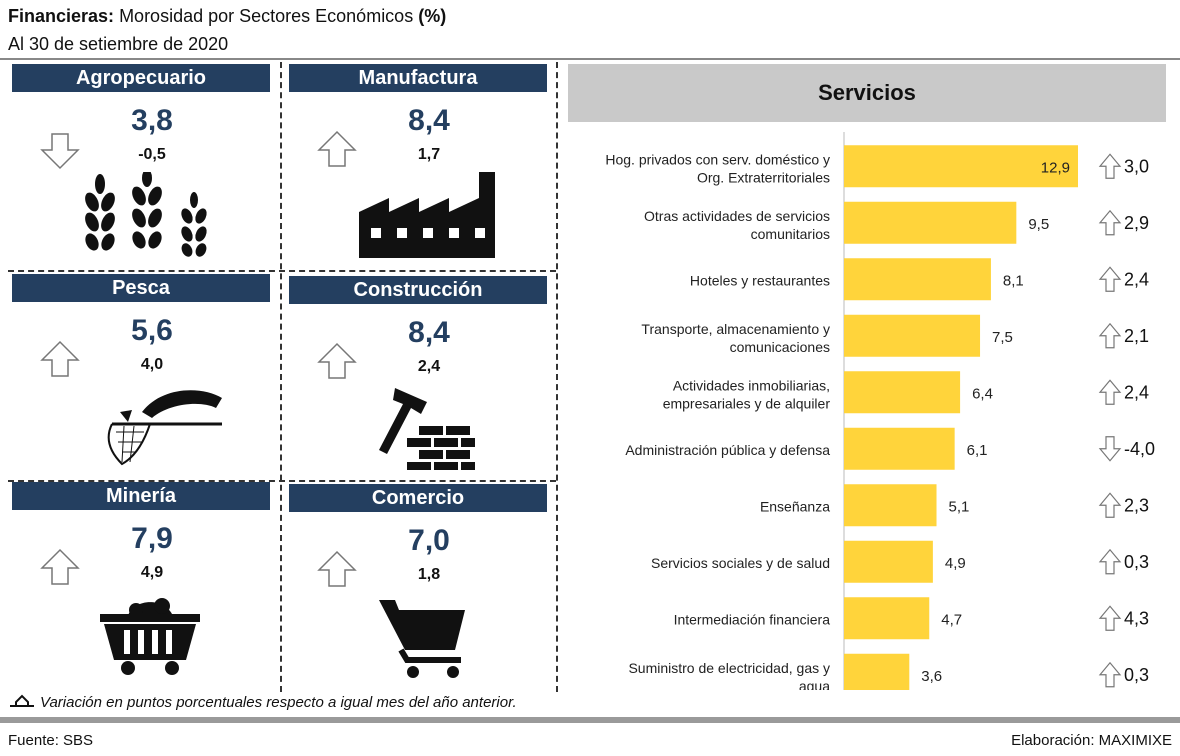  I want to click on category-label: Hoteles y restaurantes, so click(760, 280).